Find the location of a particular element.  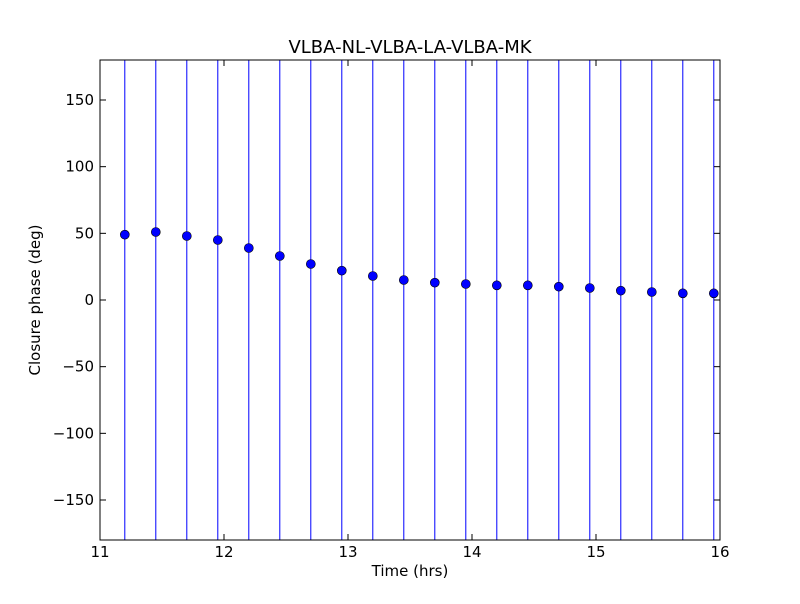

y-tick-label: 150 is located at coordinates (79, 100).